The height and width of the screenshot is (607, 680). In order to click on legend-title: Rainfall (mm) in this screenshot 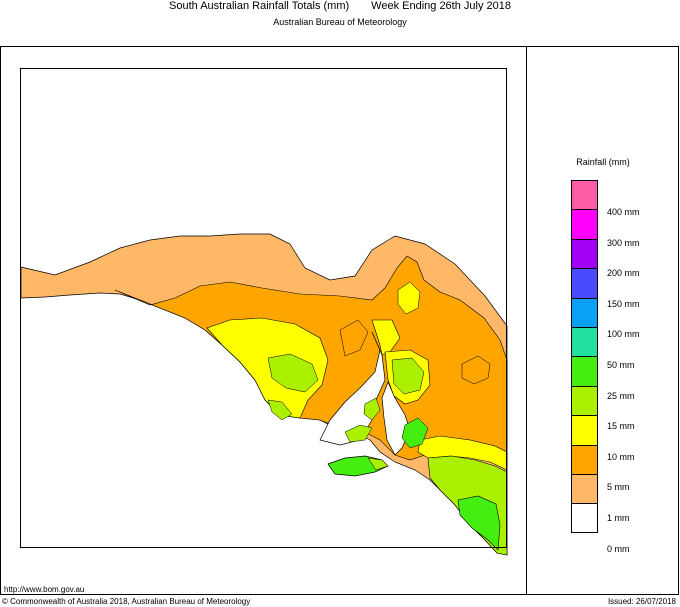, I will do `click(603, 162)`.